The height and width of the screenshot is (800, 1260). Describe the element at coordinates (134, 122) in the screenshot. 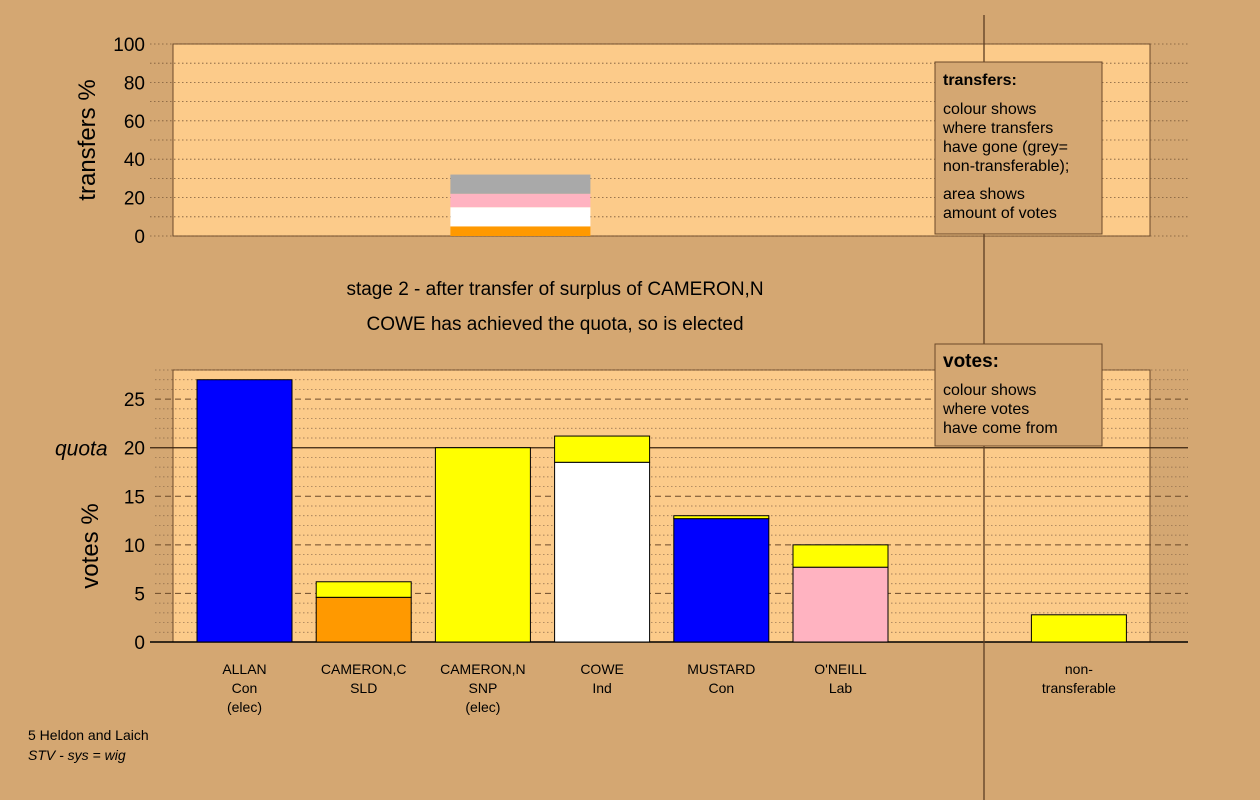

I see `transfers-y-tick: 60` at that location.